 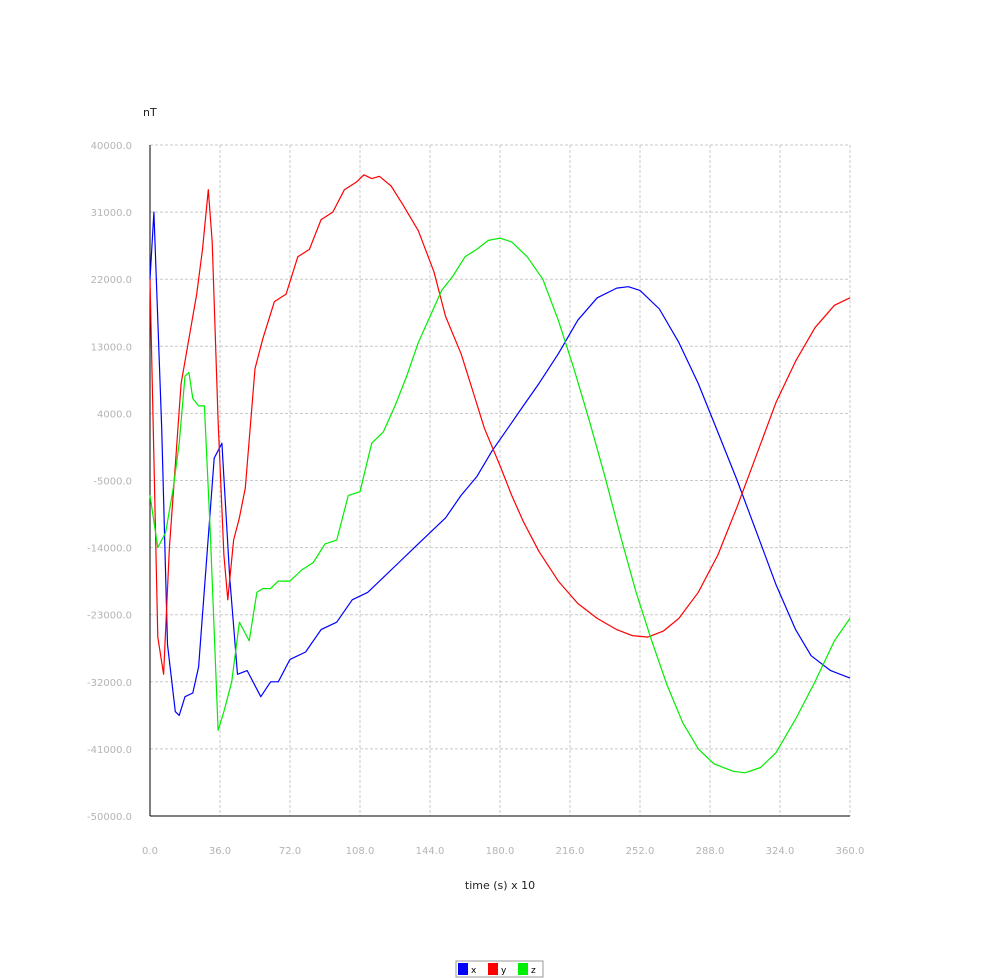 I want to click on x-tick-label: 360.0, so click(x=850, y=851).